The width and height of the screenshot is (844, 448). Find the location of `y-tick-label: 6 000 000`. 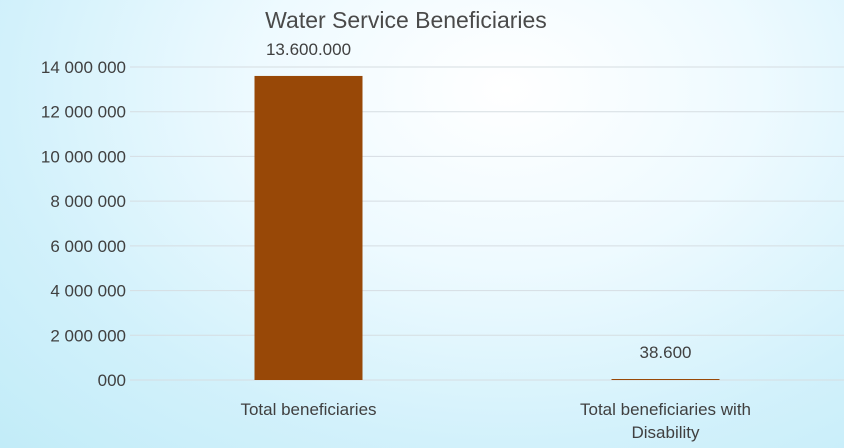

y-tick-label: 6 000 000 is located at coordinates (88, 246).